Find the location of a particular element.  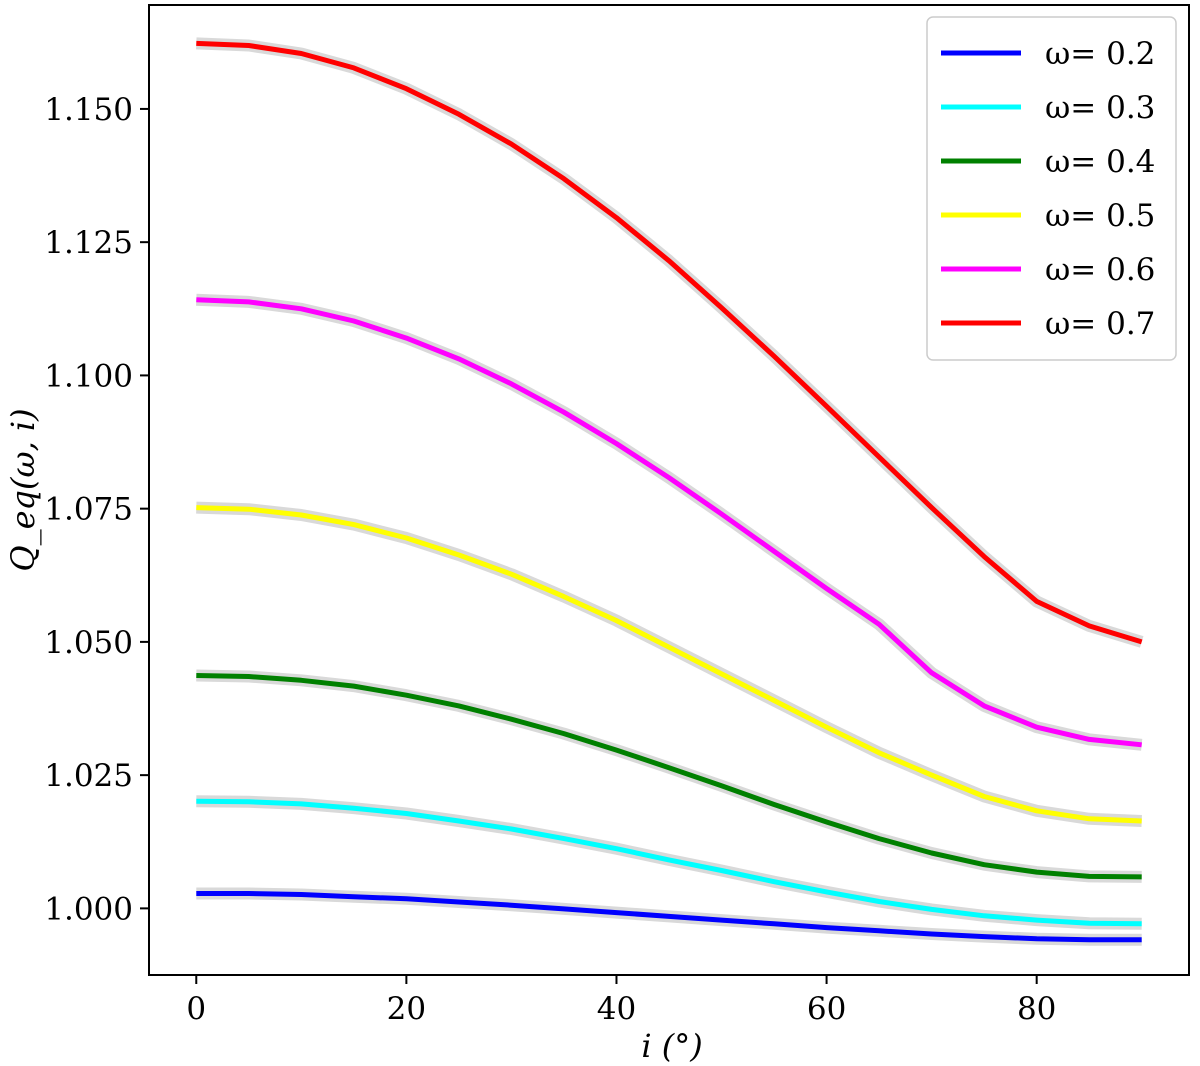

x-tick-label: 80 is located at coordinates (1036, 1009).